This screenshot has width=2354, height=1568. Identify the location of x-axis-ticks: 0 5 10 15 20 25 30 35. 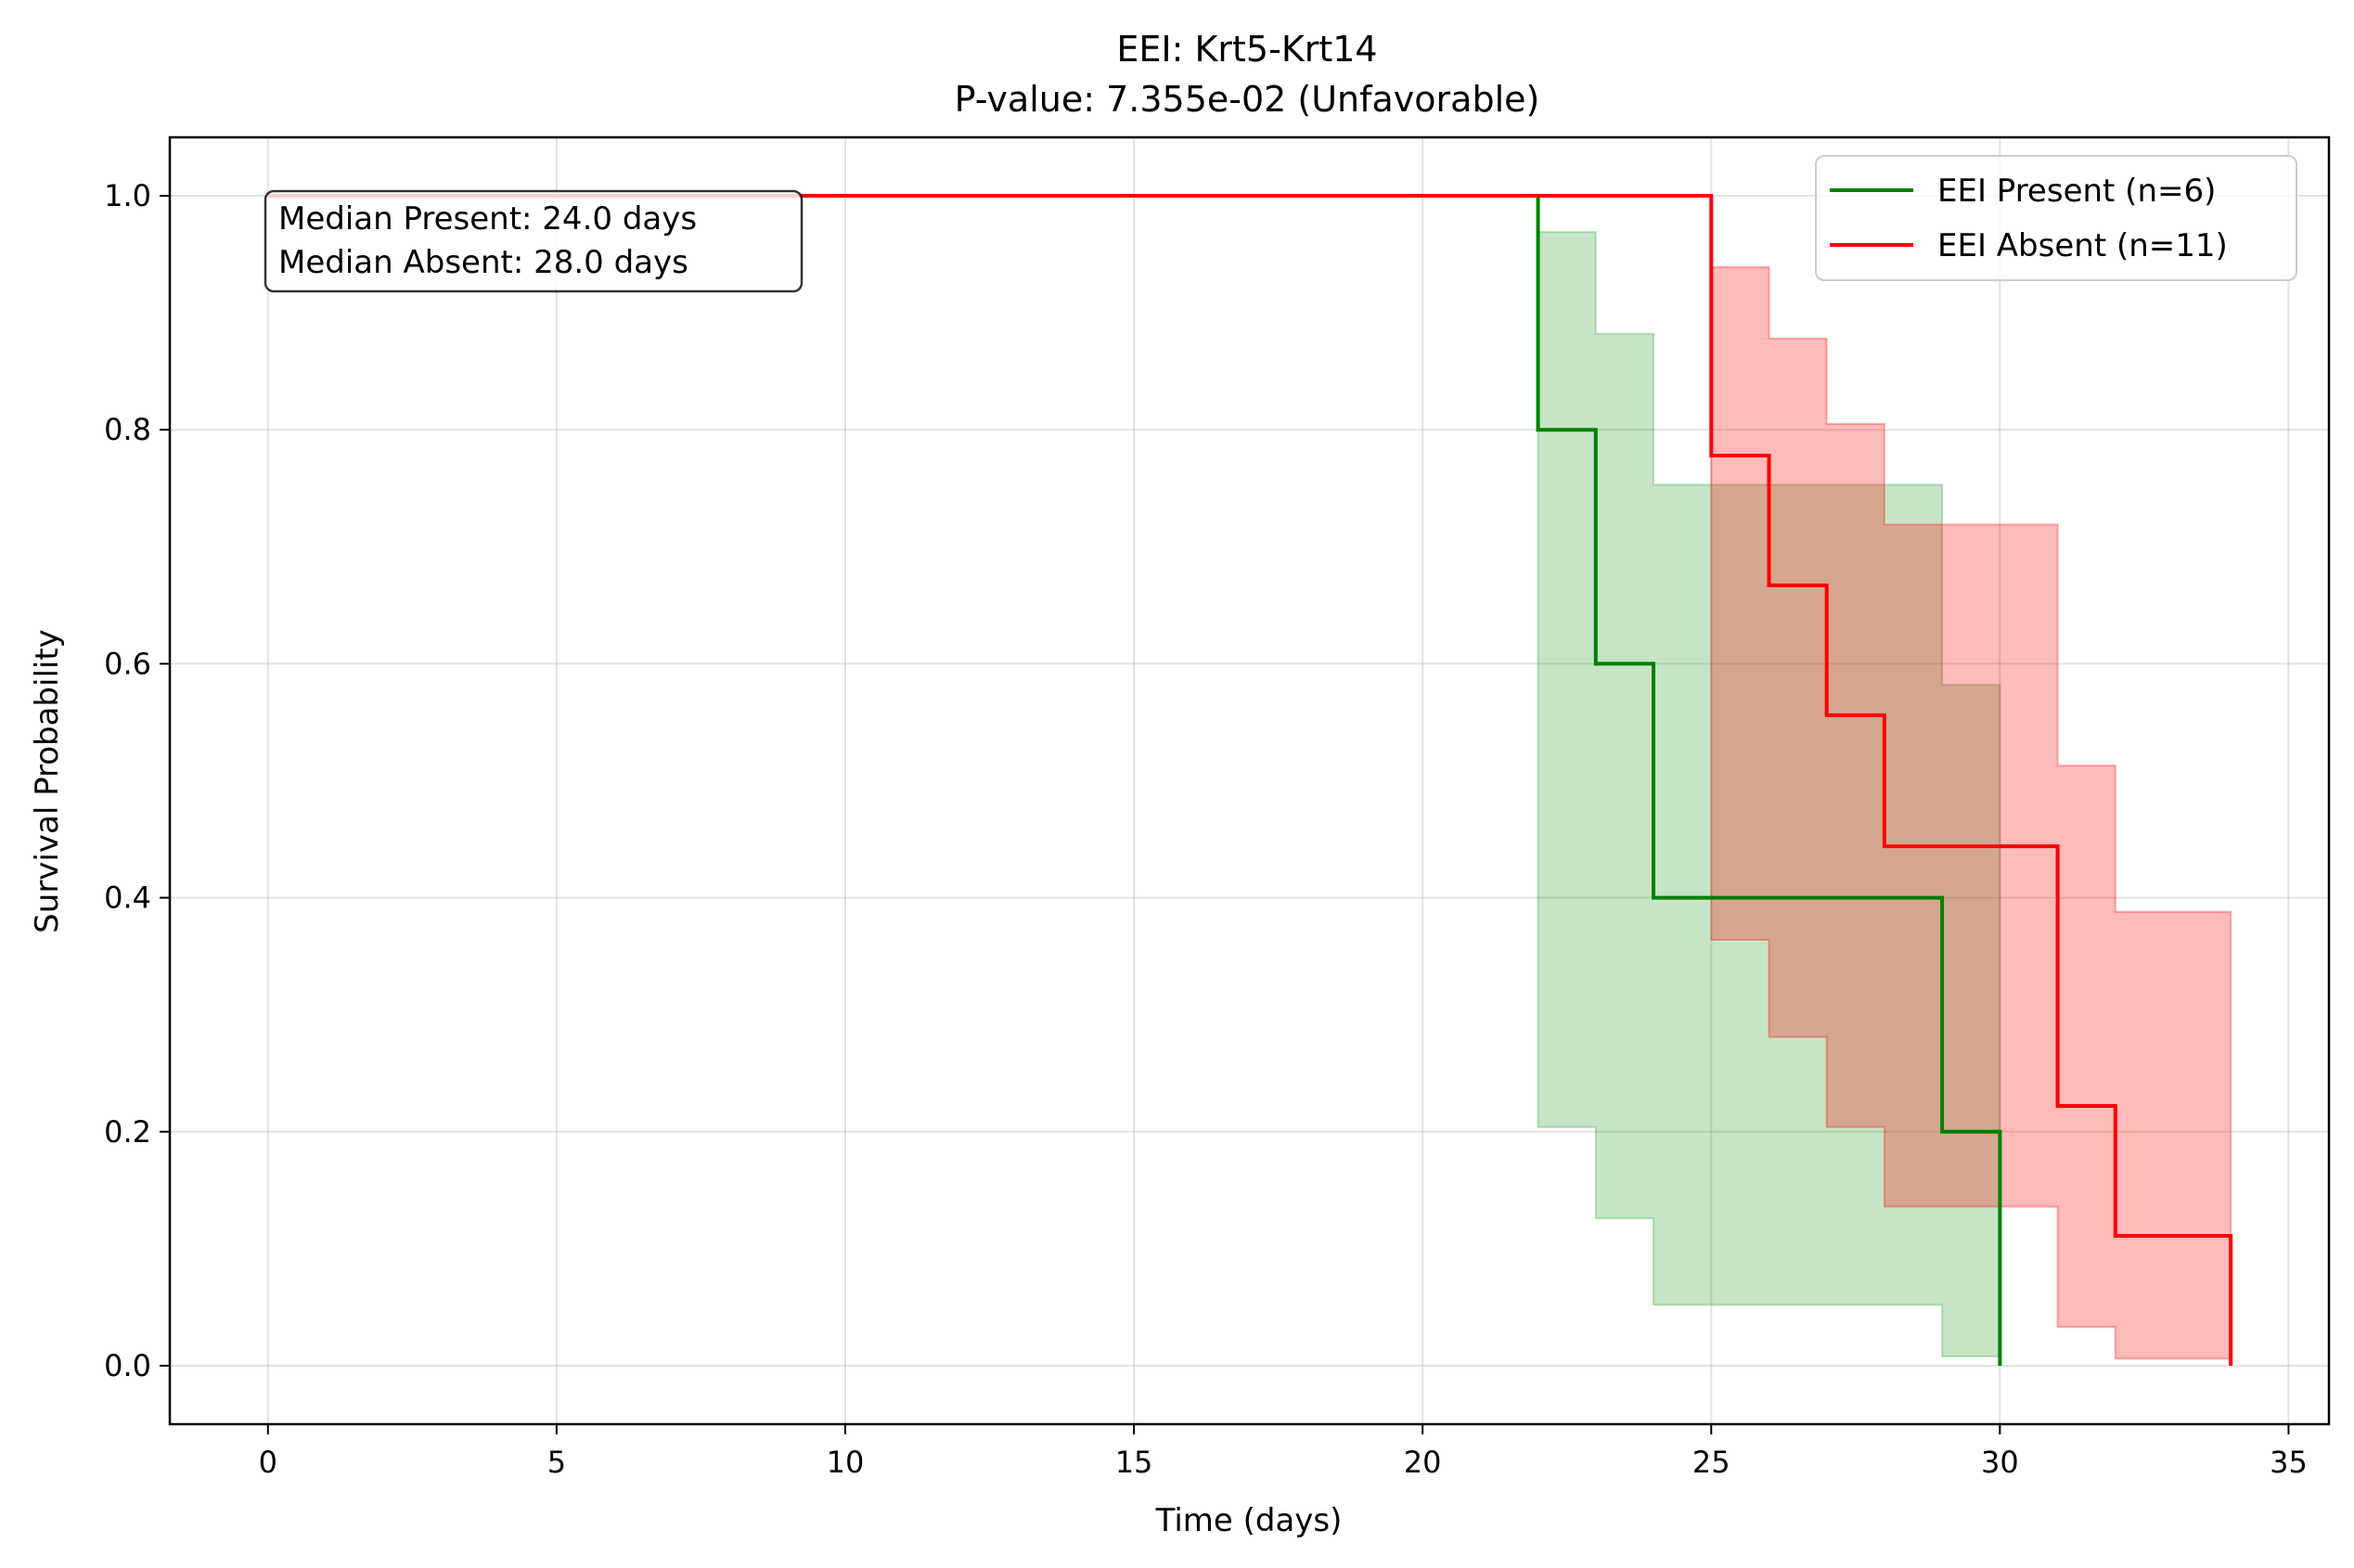
(1283, 1452).